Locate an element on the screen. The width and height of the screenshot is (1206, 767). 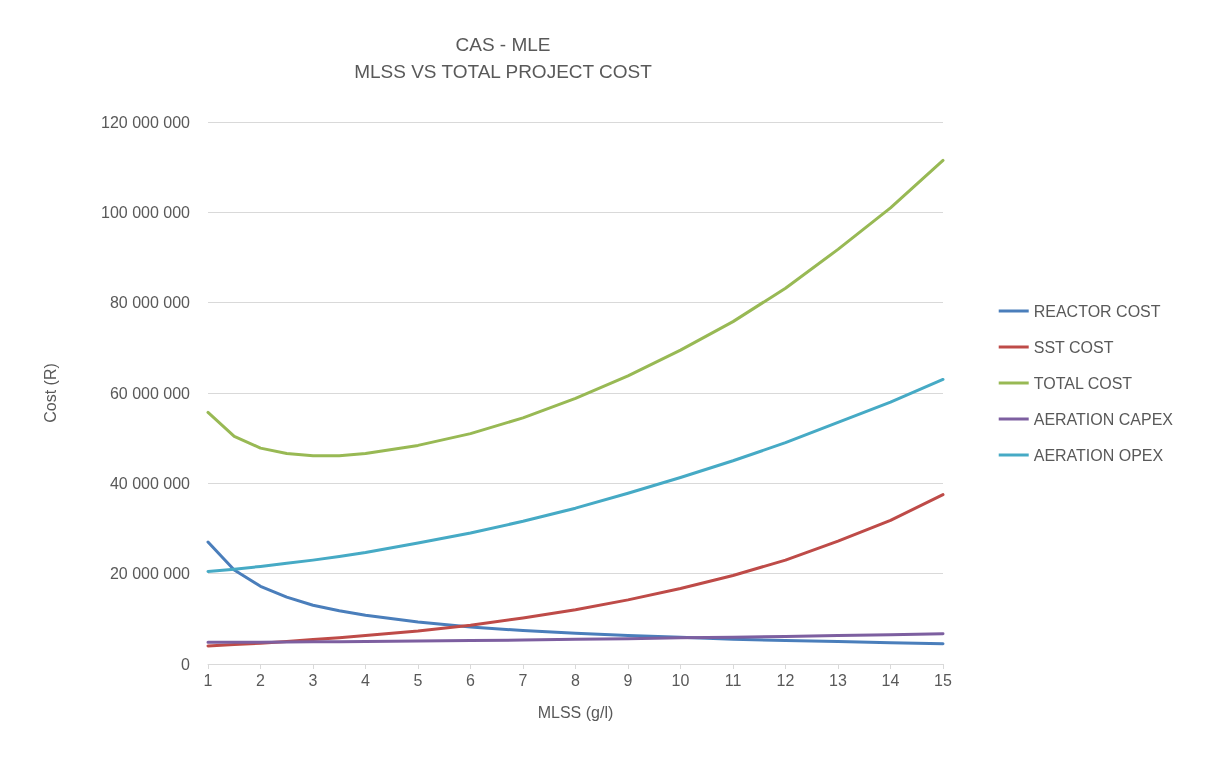
y-tick-label: 40 000 000 is located at coordinates (150, 483).